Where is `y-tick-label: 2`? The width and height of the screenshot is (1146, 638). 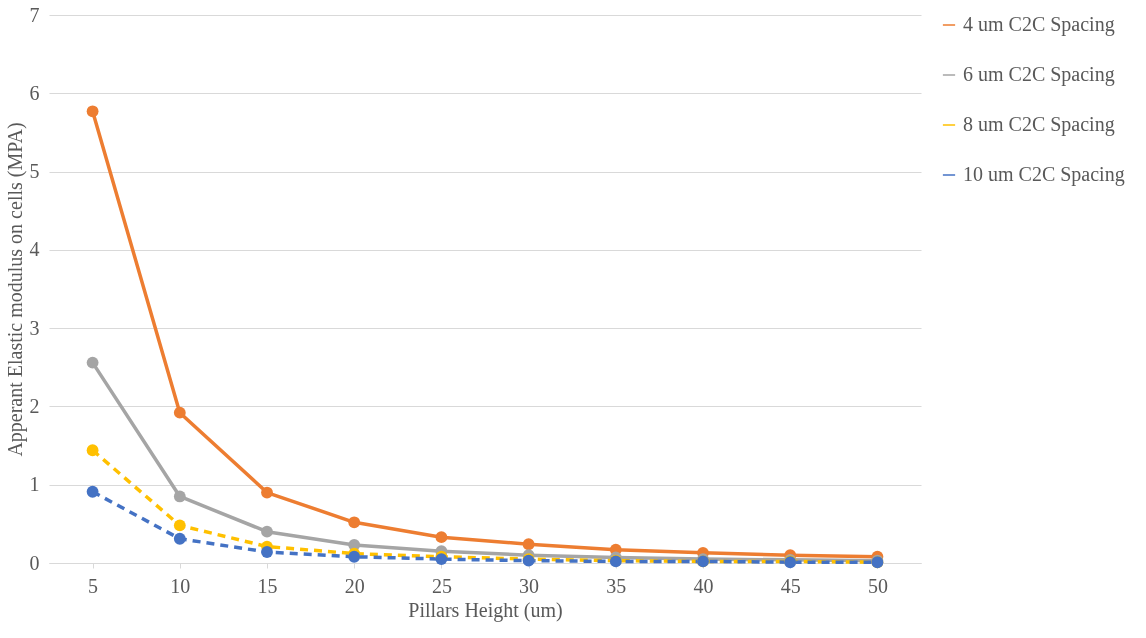
y-tick-label: 2 is located at coordinates (34, 405).